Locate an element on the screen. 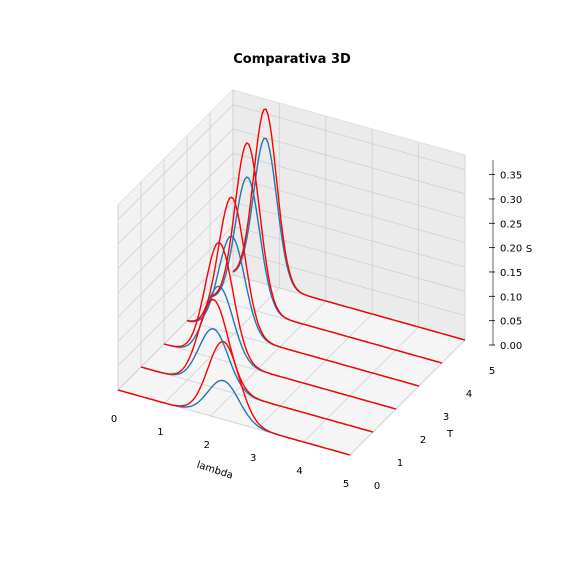 The height and width of the screenshot is (576, 576). y-tick-label: 1 is located at coordinates (400, 463).